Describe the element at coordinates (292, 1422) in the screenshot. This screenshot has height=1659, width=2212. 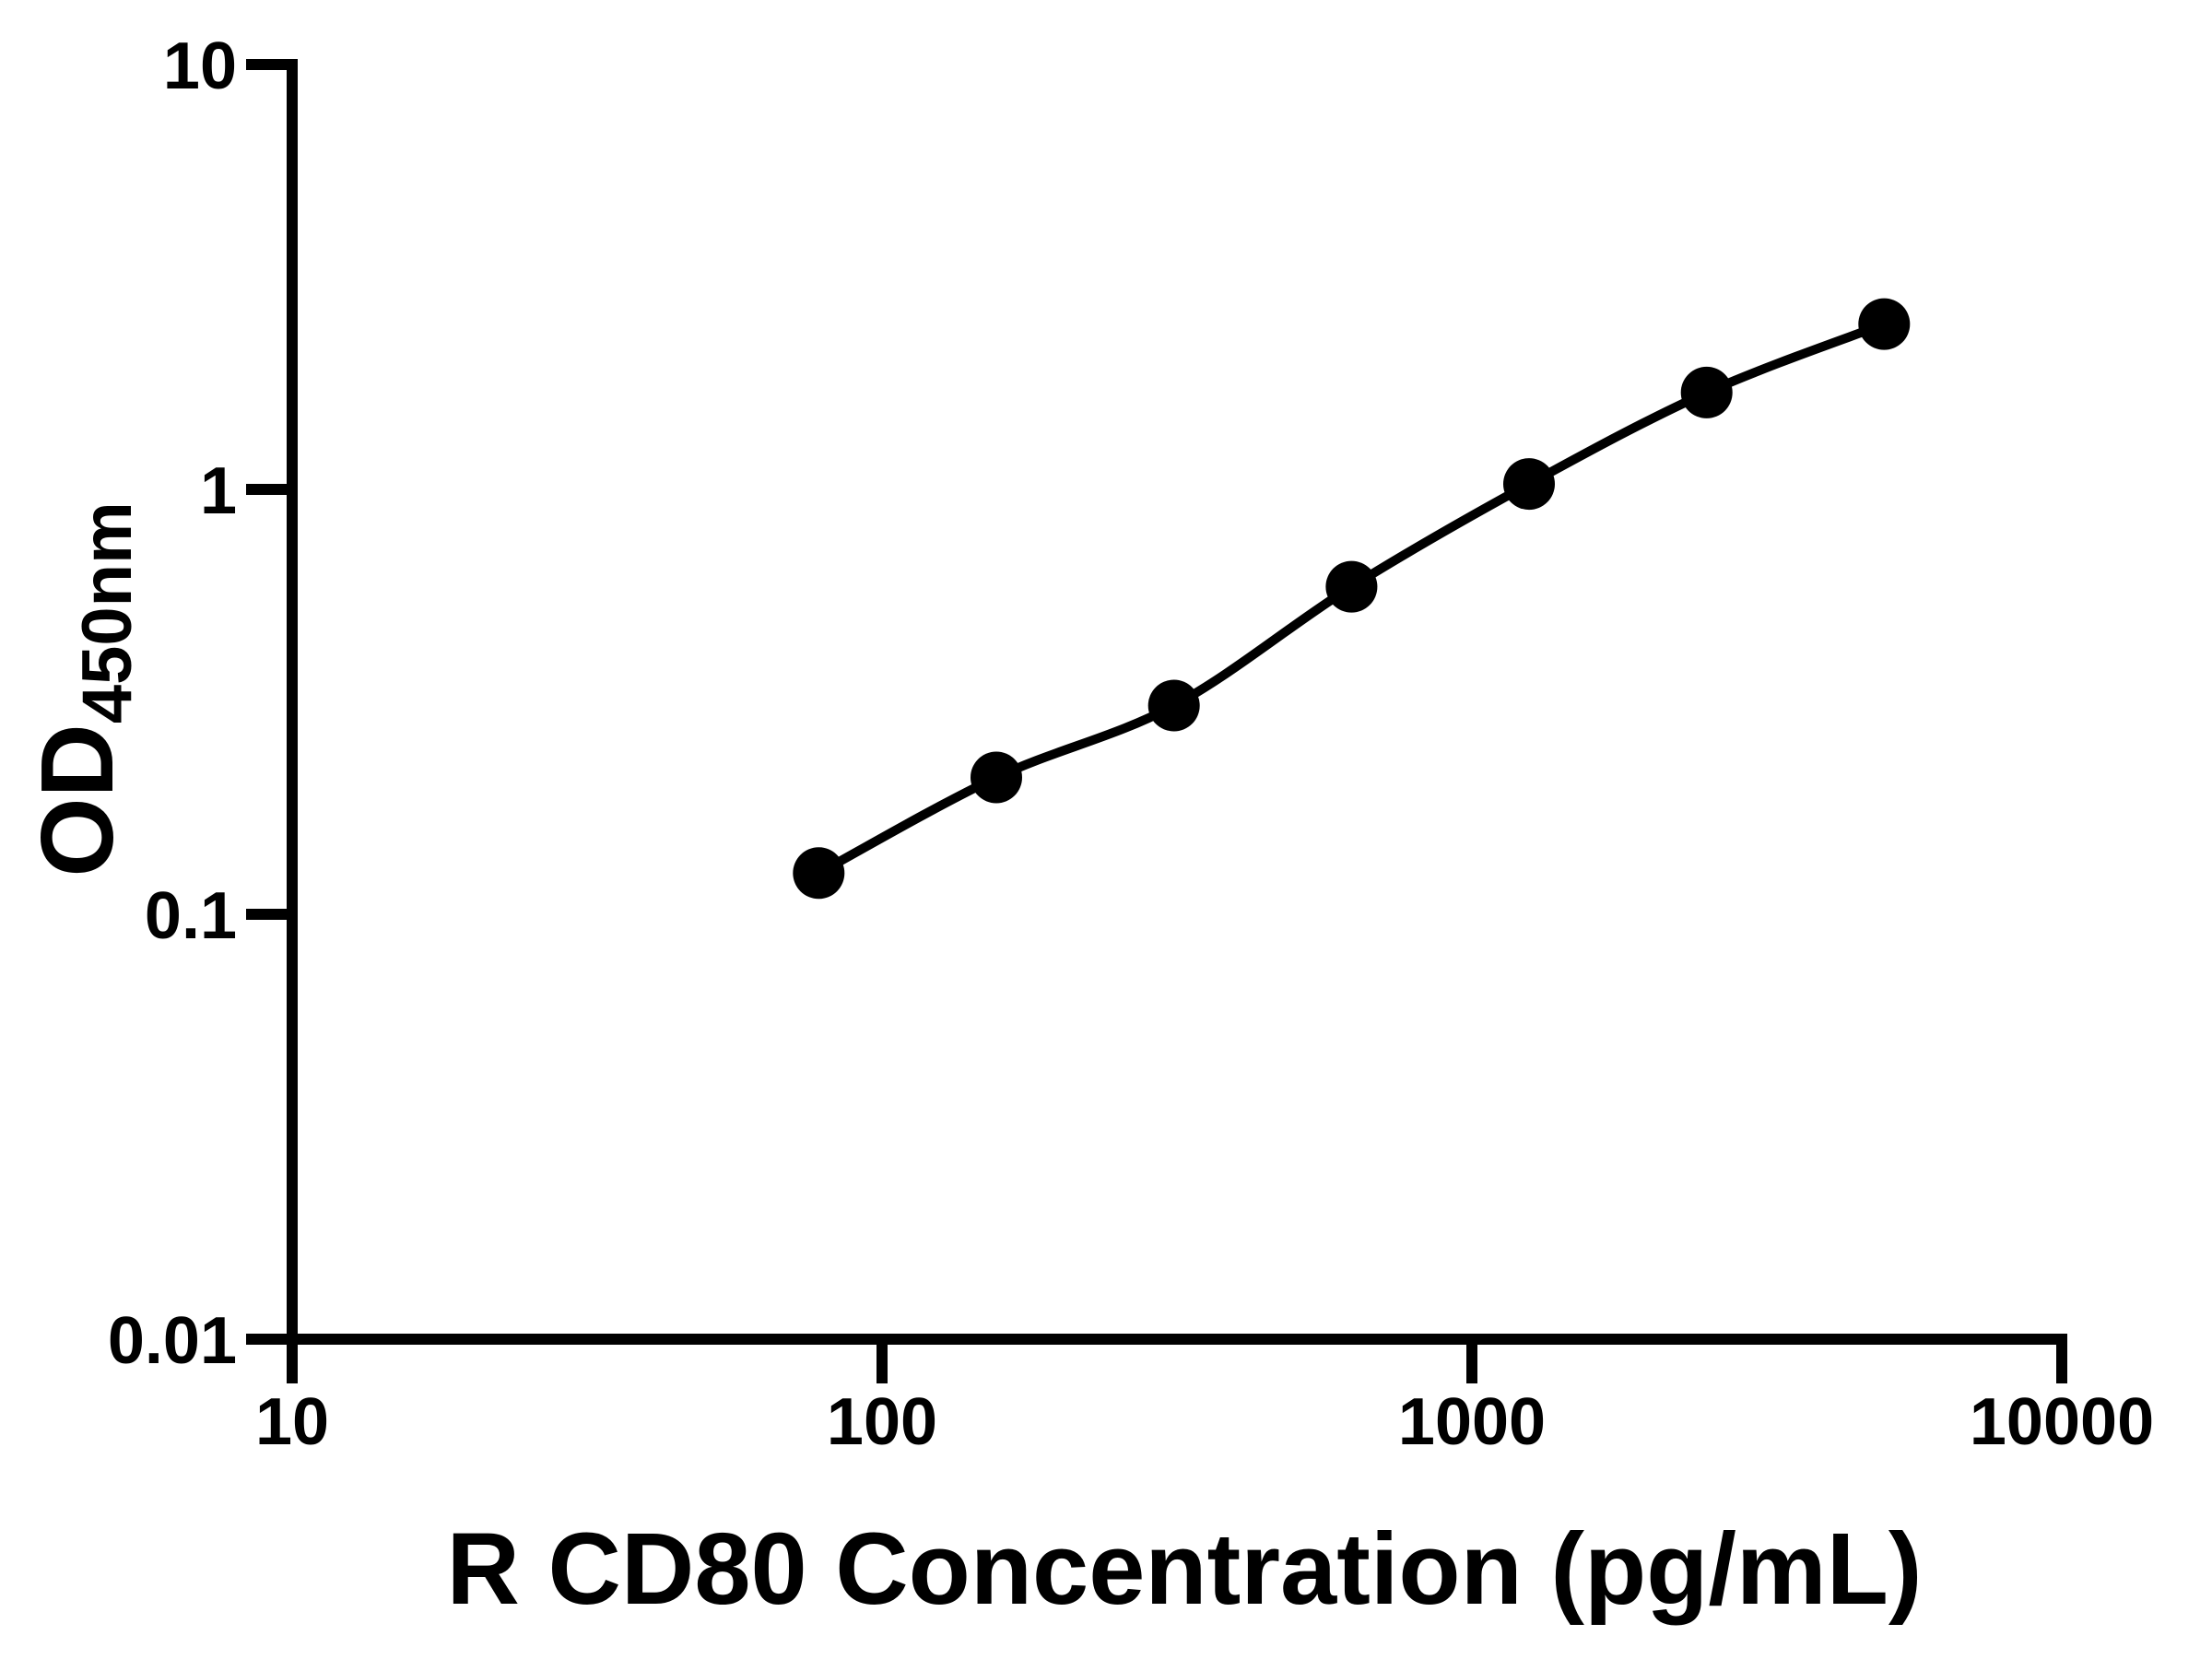
I see `x-tick-label: 10` at that location.